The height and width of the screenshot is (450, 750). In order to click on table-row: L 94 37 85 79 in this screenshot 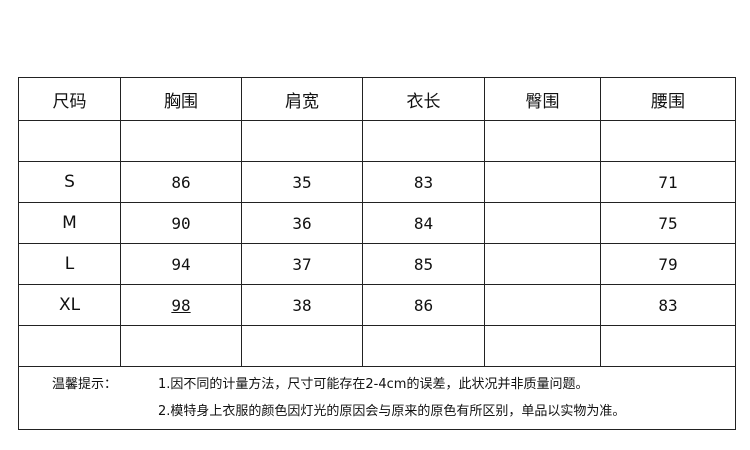, I will do `click(377, 264)`.